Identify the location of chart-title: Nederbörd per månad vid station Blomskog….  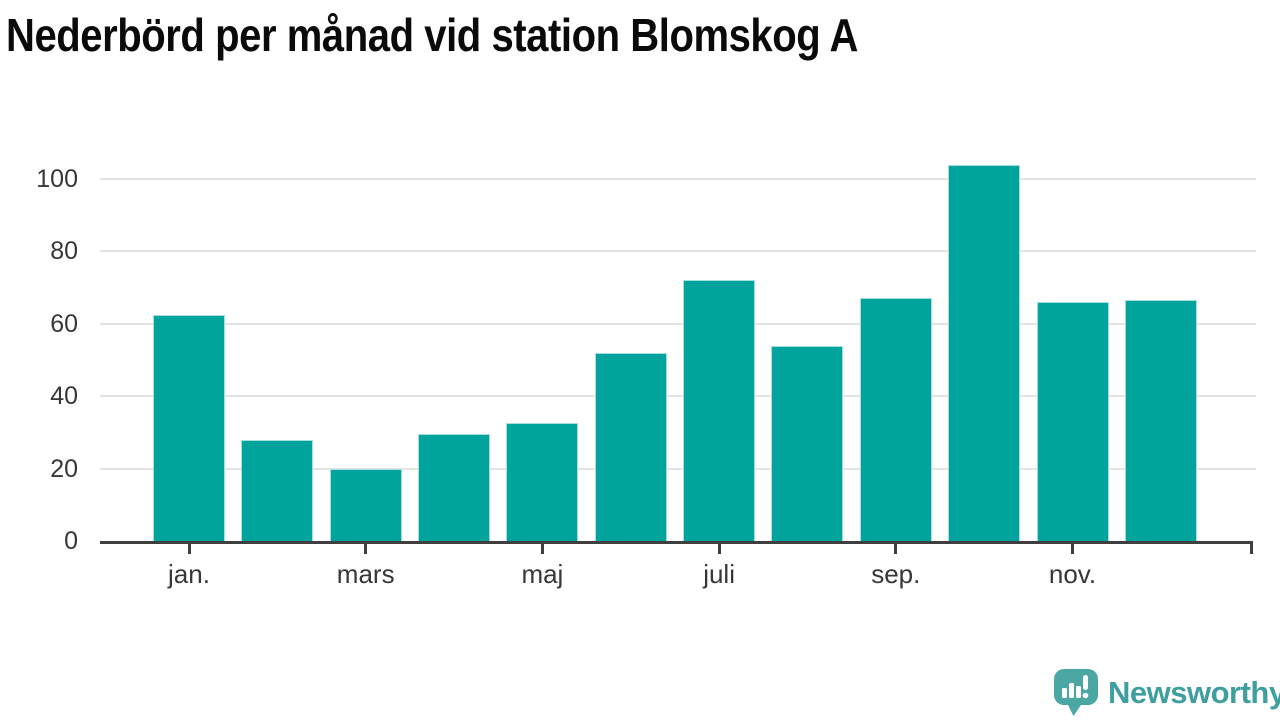
(432, 35).